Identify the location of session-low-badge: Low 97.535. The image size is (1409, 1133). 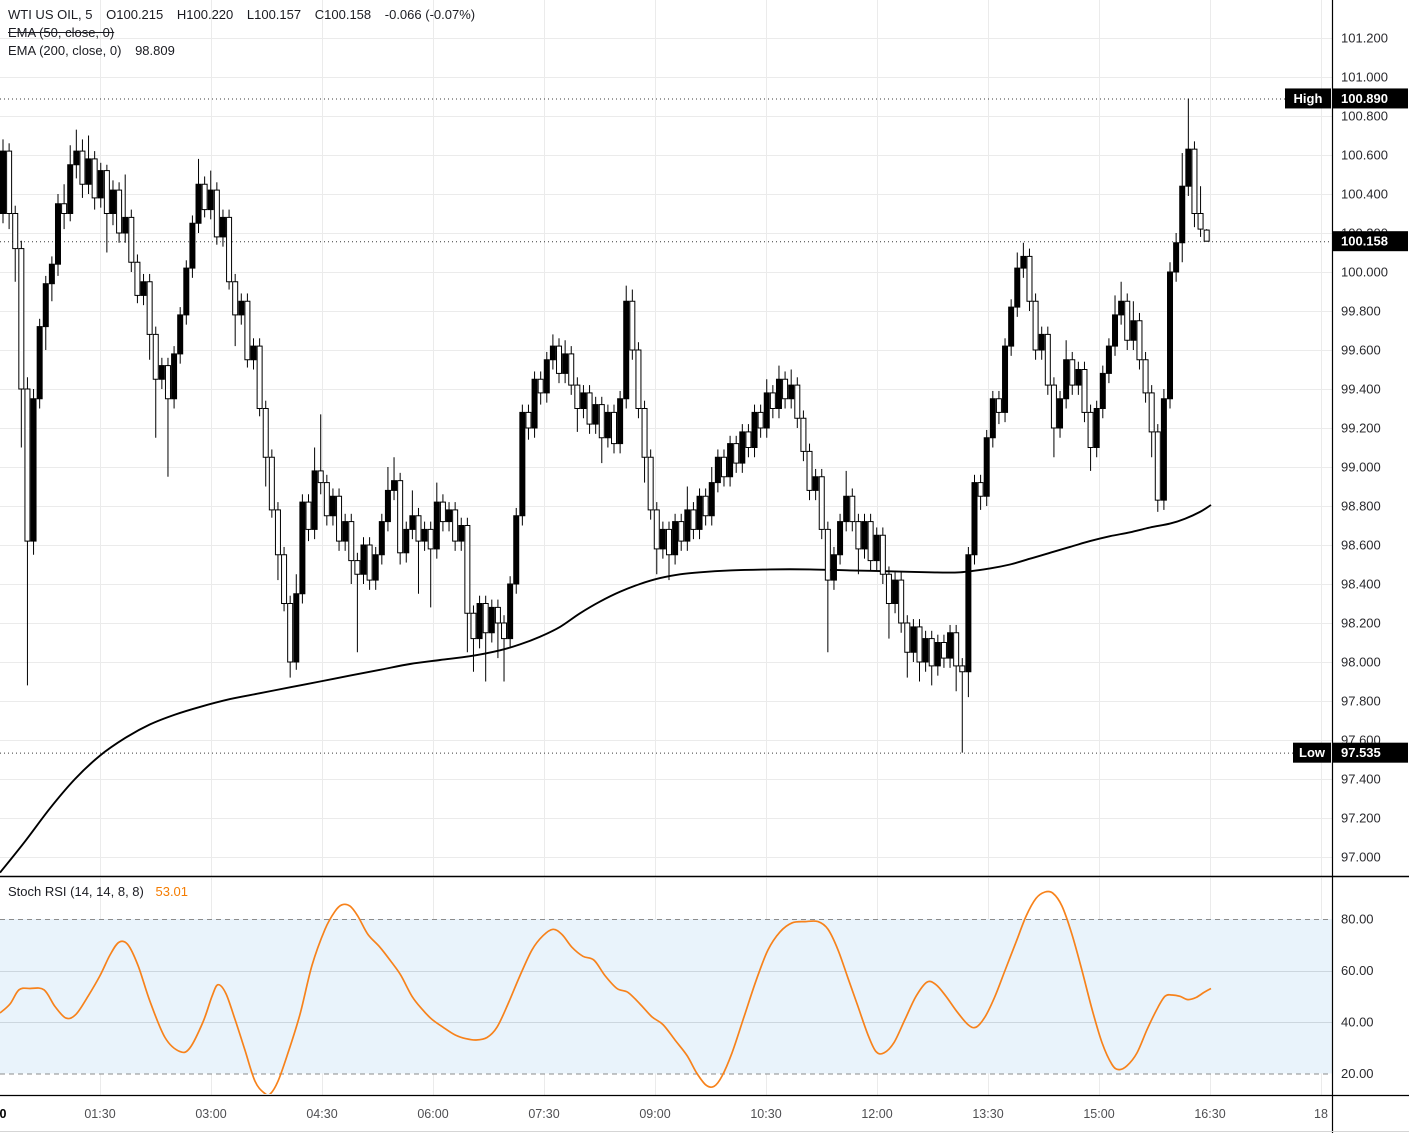
(1350, 752).